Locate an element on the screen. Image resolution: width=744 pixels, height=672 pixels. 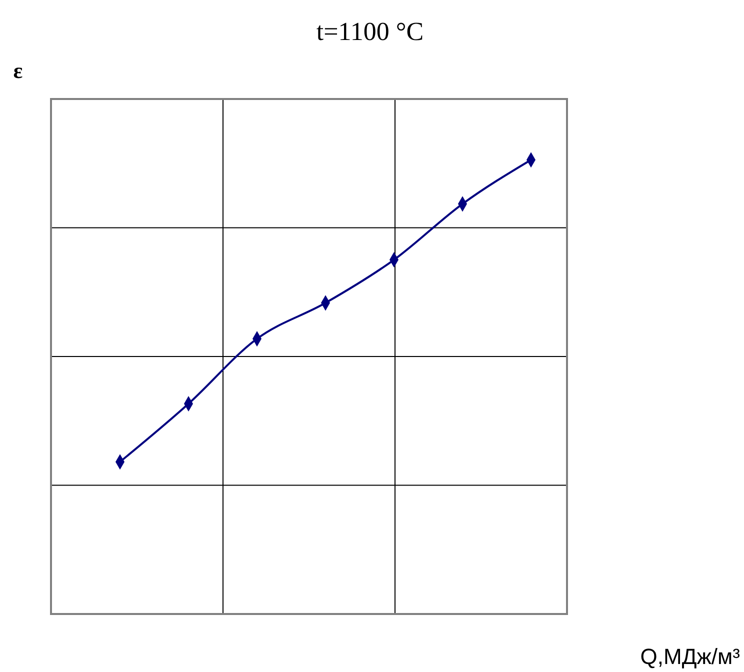
chart-title: t=1100 °C is located at coordinates (370, 31).